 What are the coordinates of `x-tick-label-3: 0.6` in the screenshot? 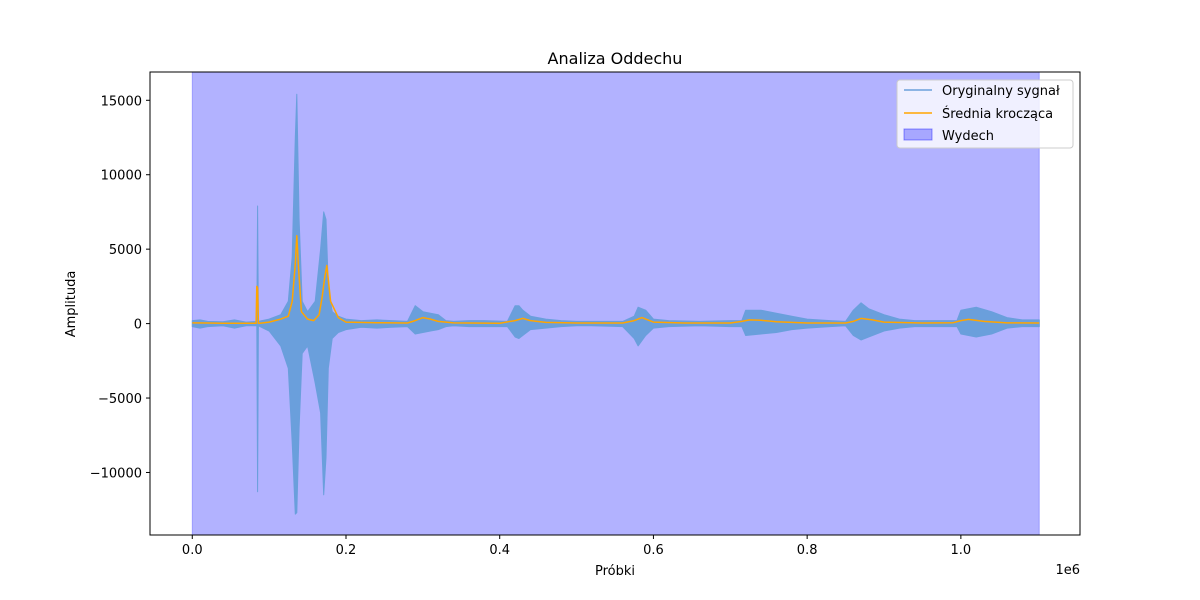 It's located at (653, 550).